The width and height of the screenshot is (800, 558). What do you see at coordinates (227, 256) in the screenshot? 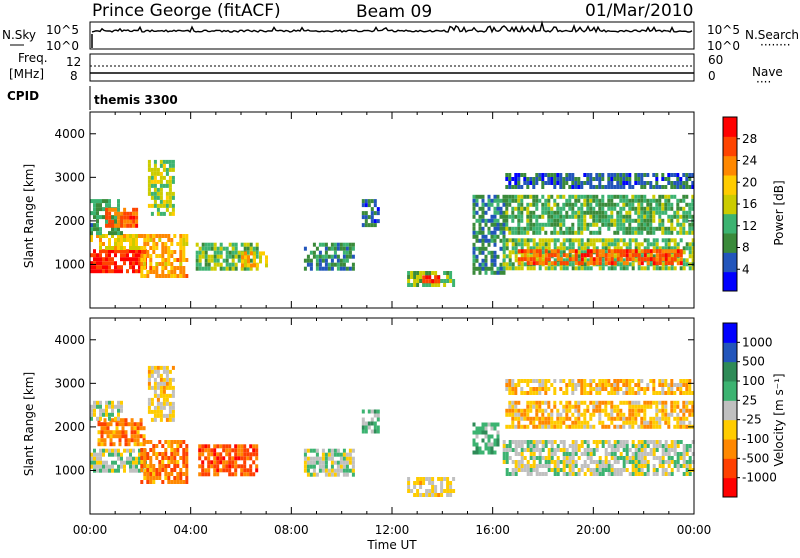
I see `power-region` at bounding box center [227, 256].